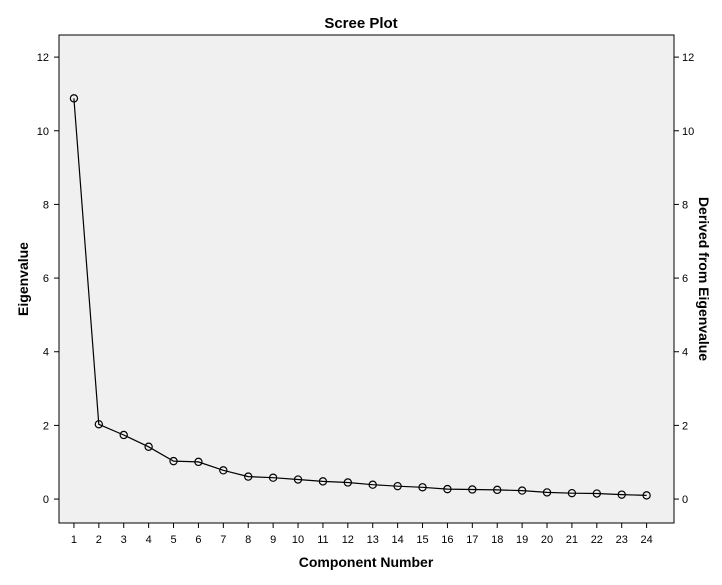 The image size is (722, 585). Describe the element at coordinates (622, 540) in the screenshot. I see `x-tick-label: 23` at that location.